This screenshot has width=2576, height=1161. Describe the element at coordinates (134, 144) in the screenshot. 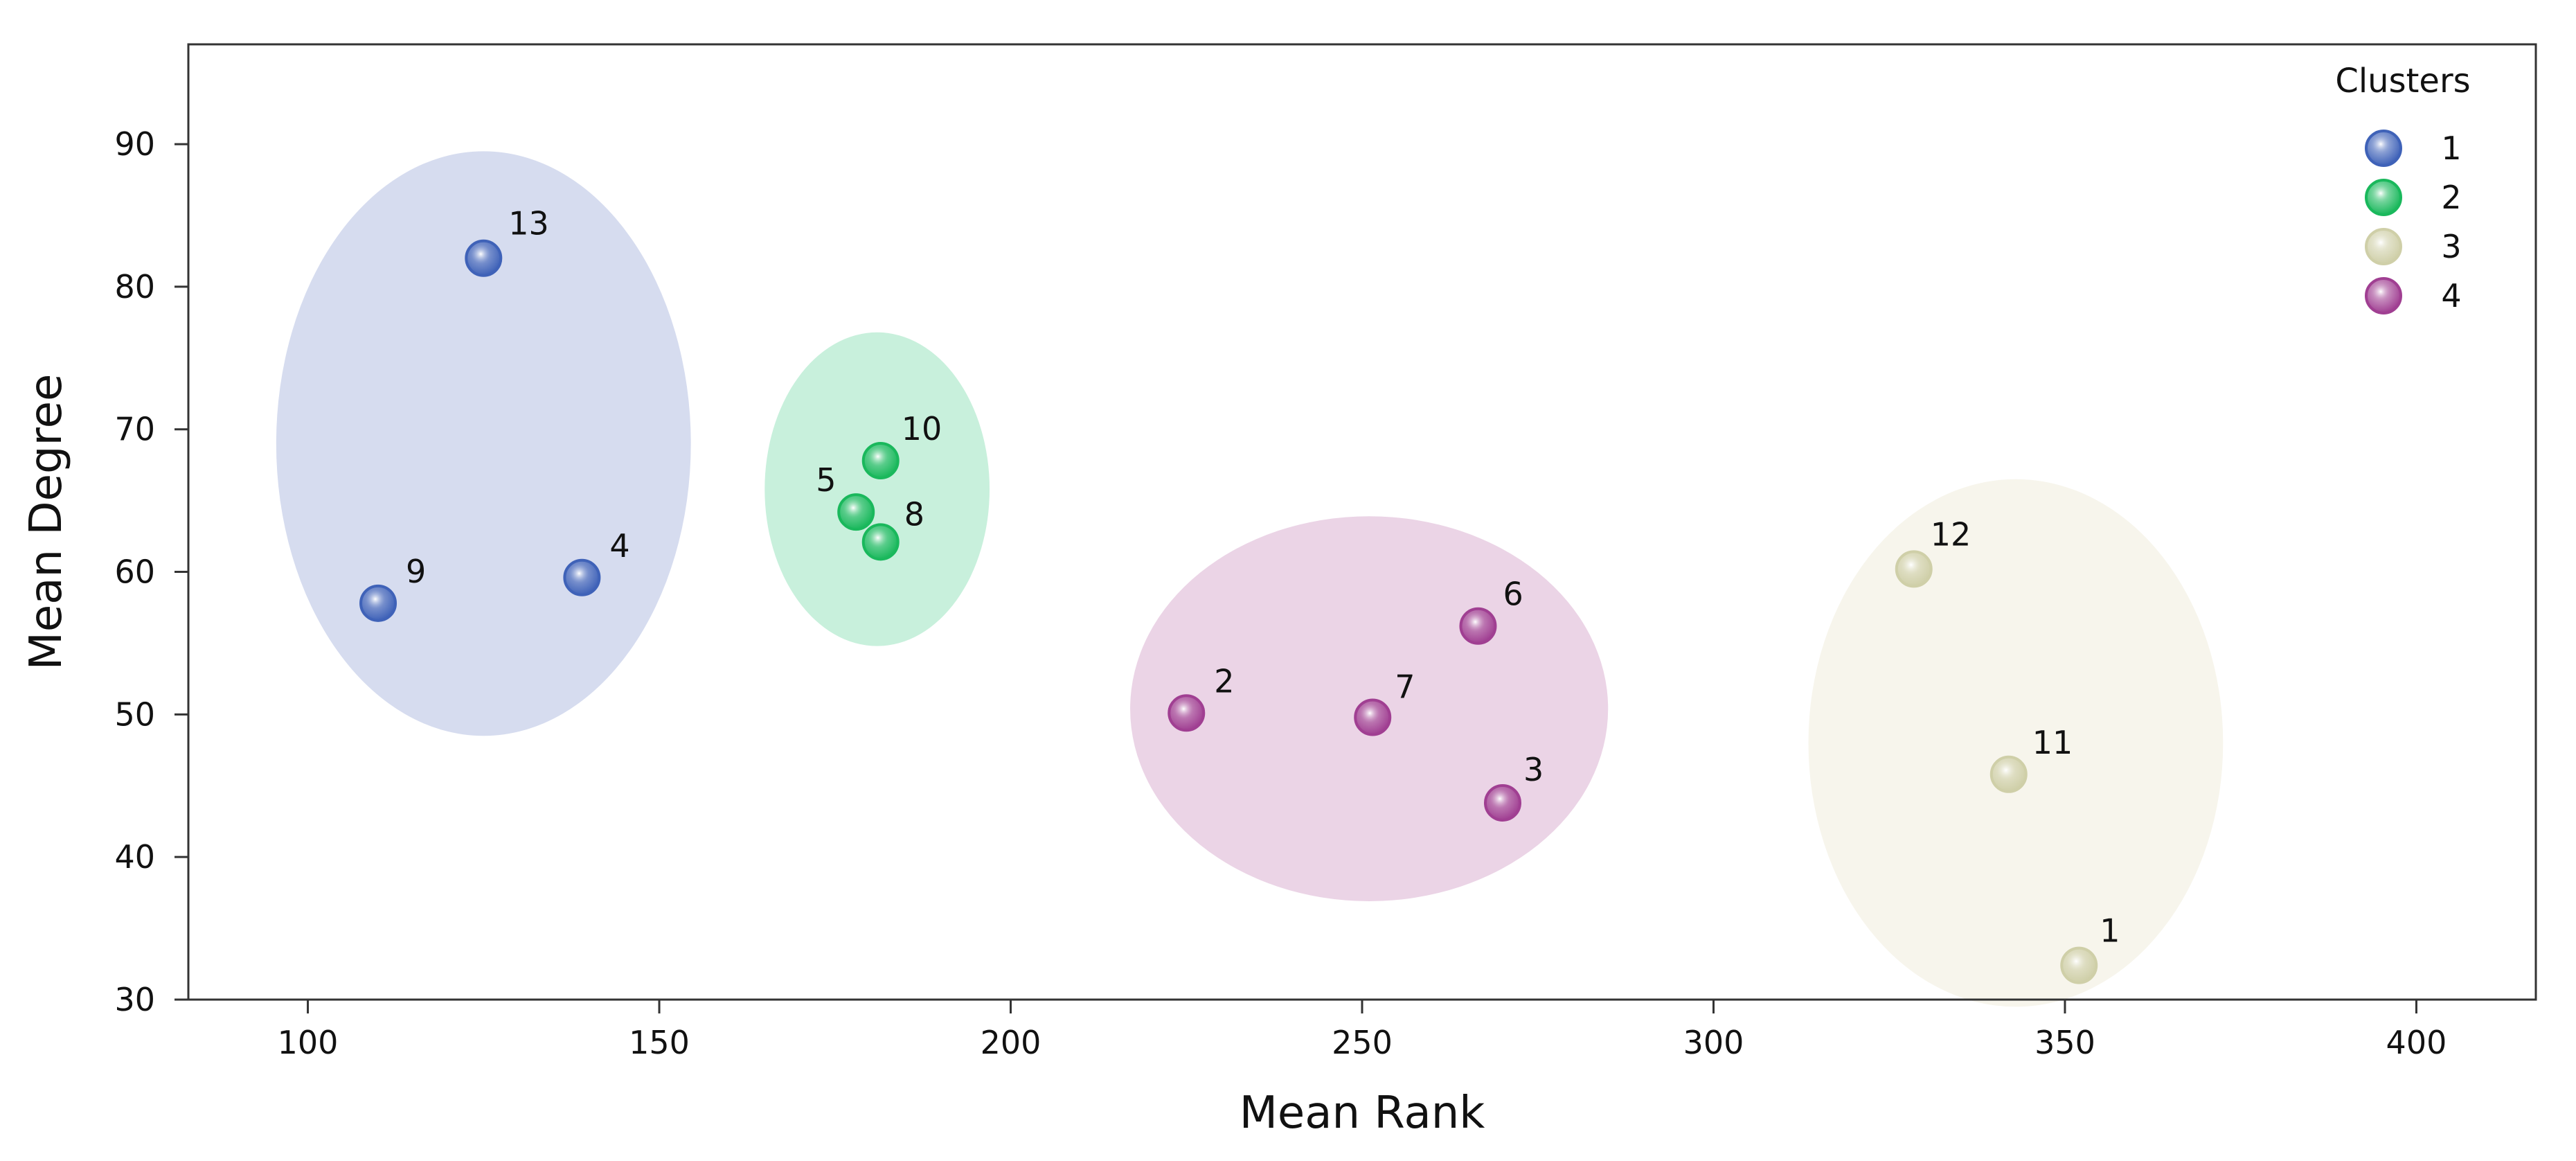

I see `y-tick-label: 90` at that location.